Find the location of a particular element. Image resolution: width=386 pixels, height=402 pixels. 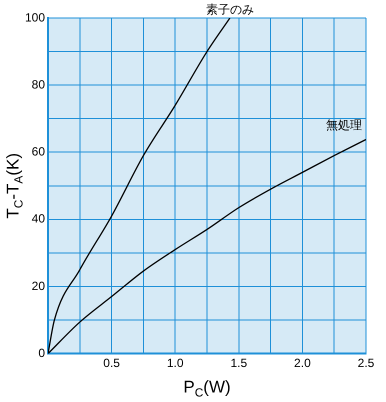

x-tick-label: 1.5 is located at coordinates (239, 363).